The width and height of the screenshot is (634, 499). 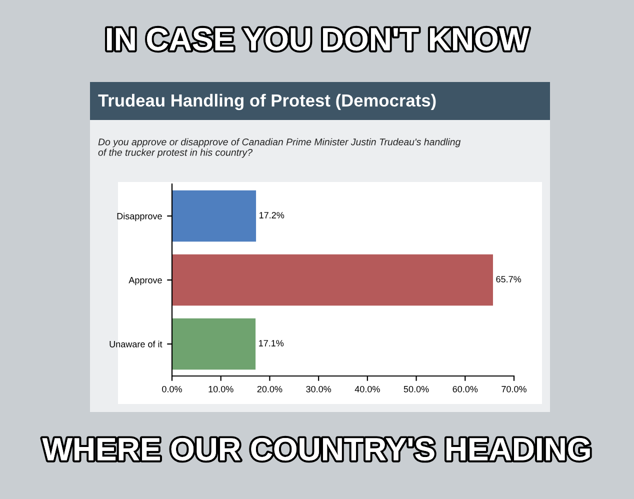 I want to click on data-label: 17.2%, so click(x=272, y=215).